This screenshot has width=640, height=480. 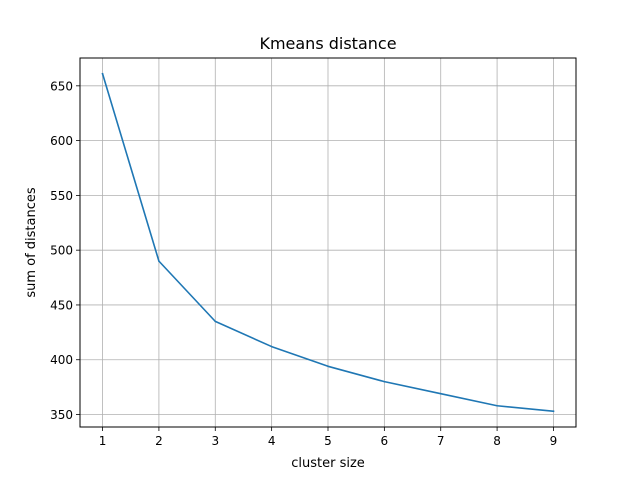 I want to click on y-tick-label: 500, so click(x=61, y=251).